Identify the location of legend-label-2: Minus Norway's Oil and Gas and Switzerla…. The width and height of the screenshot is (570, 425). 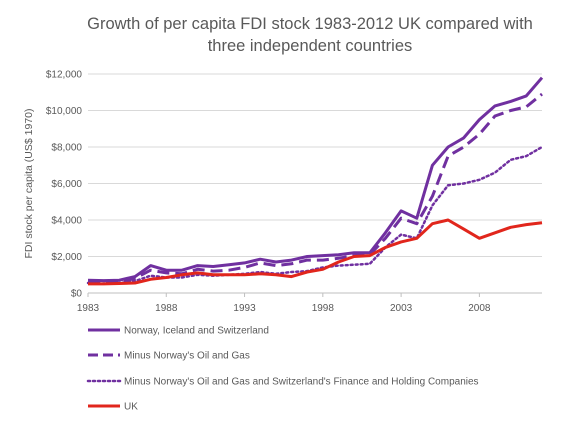
(301, 382).